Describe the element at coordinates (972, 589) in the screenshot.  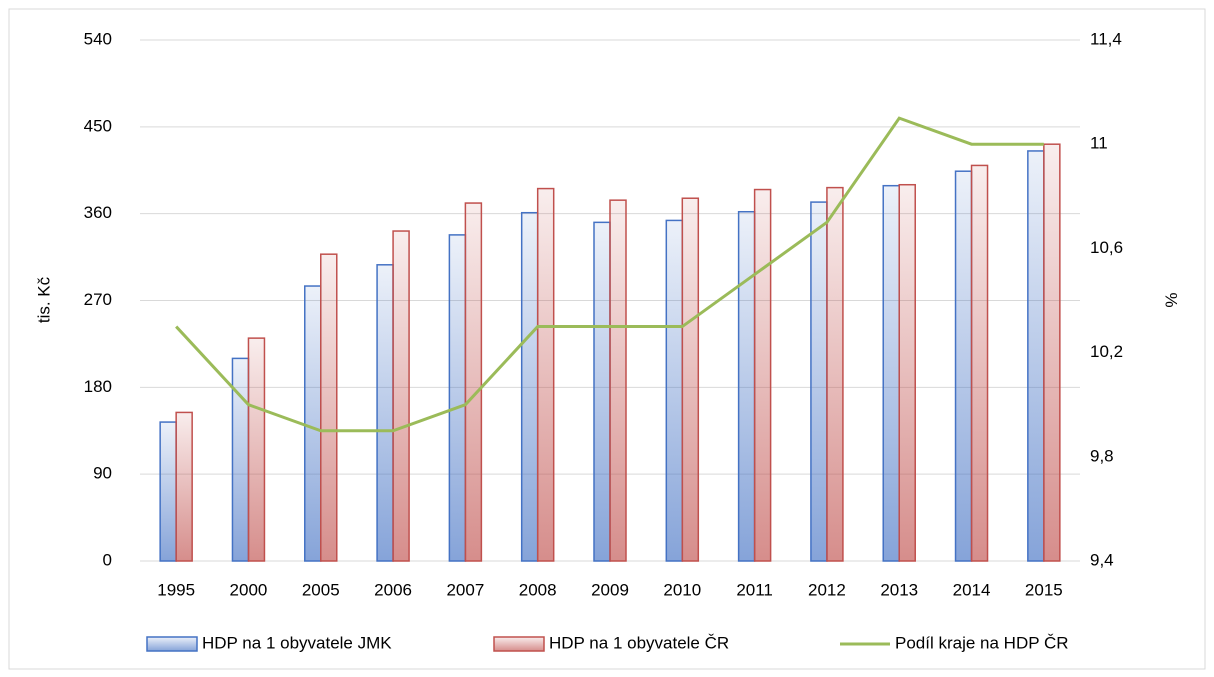
I see `x-tick-label: 2014` at that location.